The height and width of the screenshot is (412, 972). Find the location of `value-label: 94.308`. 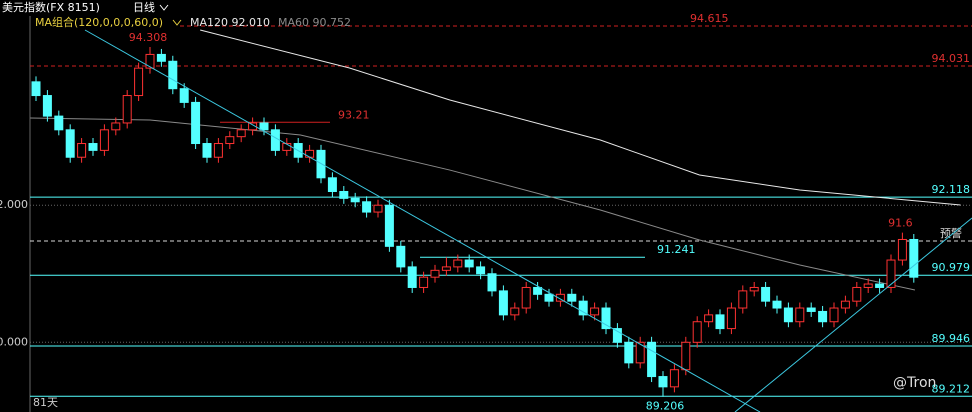

value-label: 94.308 is located at coordinates (148, 37).